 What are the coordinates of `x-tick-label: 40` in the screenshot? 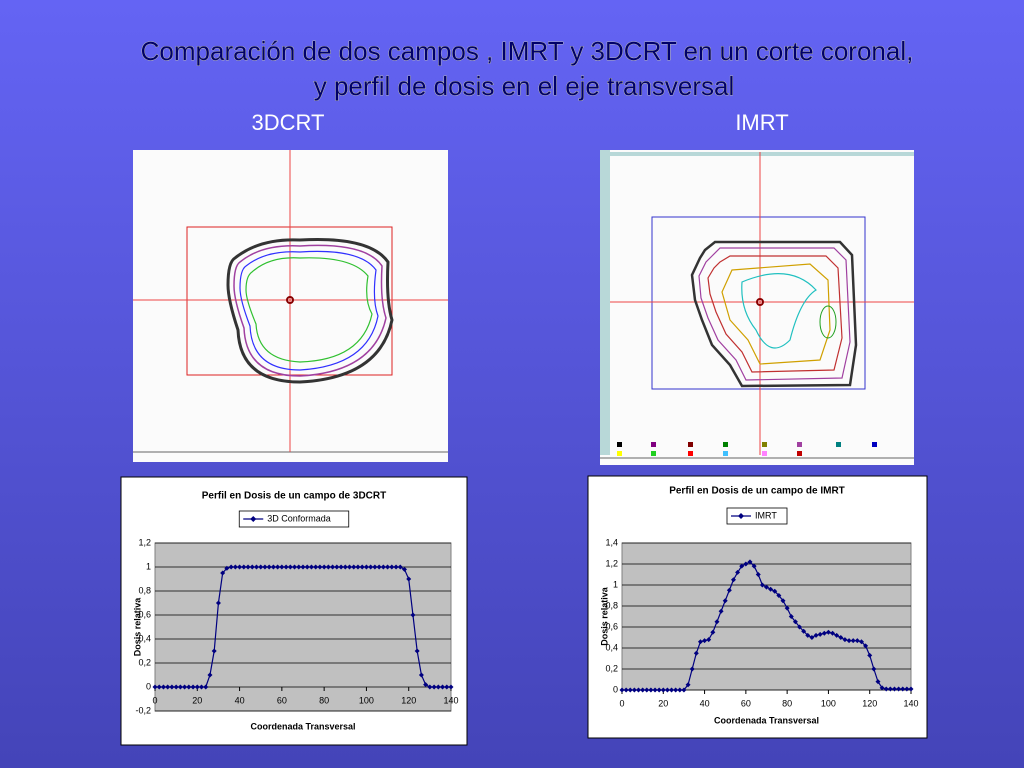 It's located at (705, 703).